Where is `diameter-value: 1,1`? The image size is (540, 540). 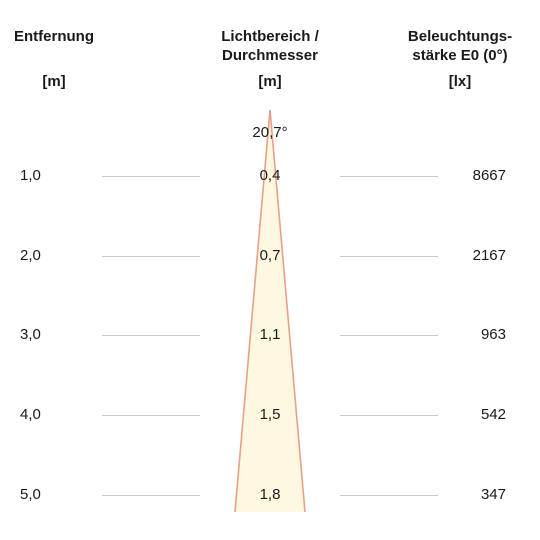
diameter-value: 1,1 is located at coordinates (270, 334).